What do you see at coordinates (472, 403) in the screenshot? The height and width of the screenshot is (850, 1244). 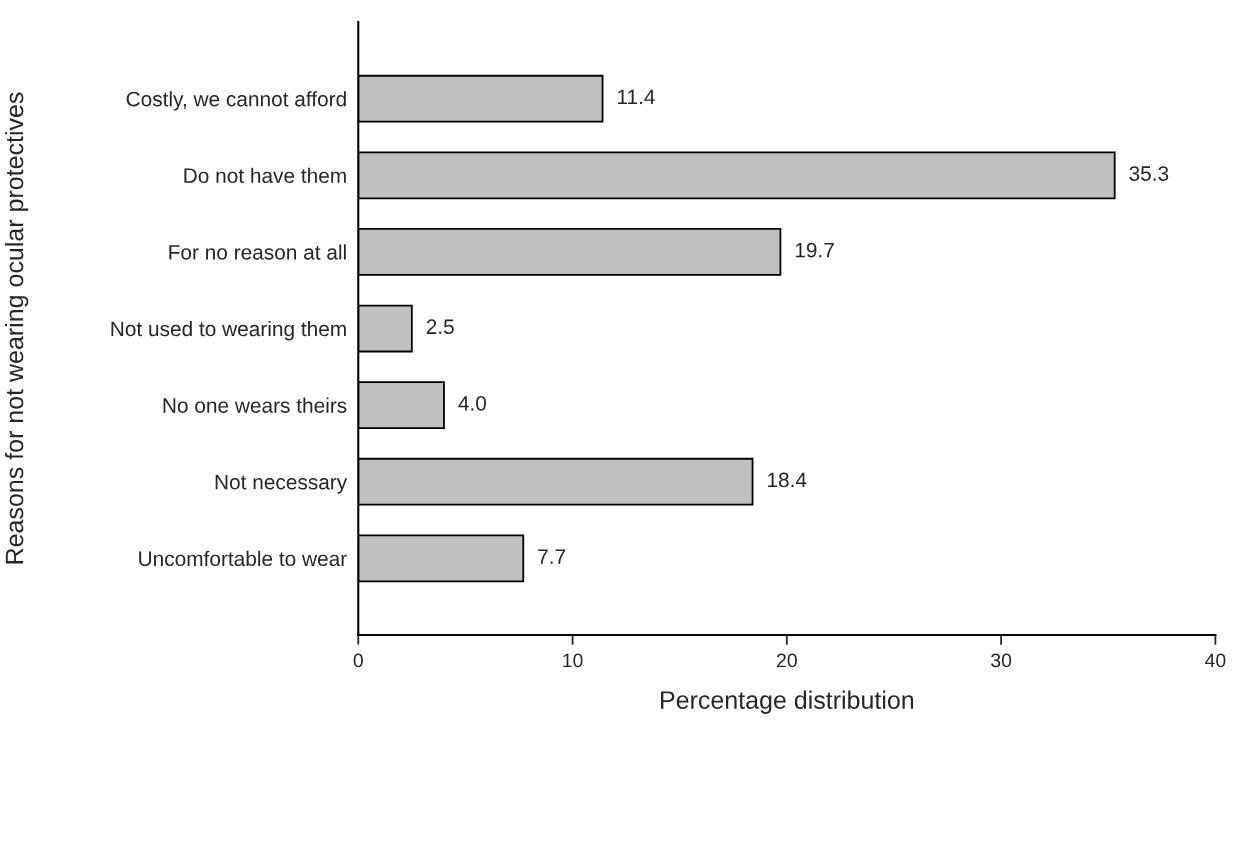 I see `data-label: 4.0` at bounding box center [472, 403].